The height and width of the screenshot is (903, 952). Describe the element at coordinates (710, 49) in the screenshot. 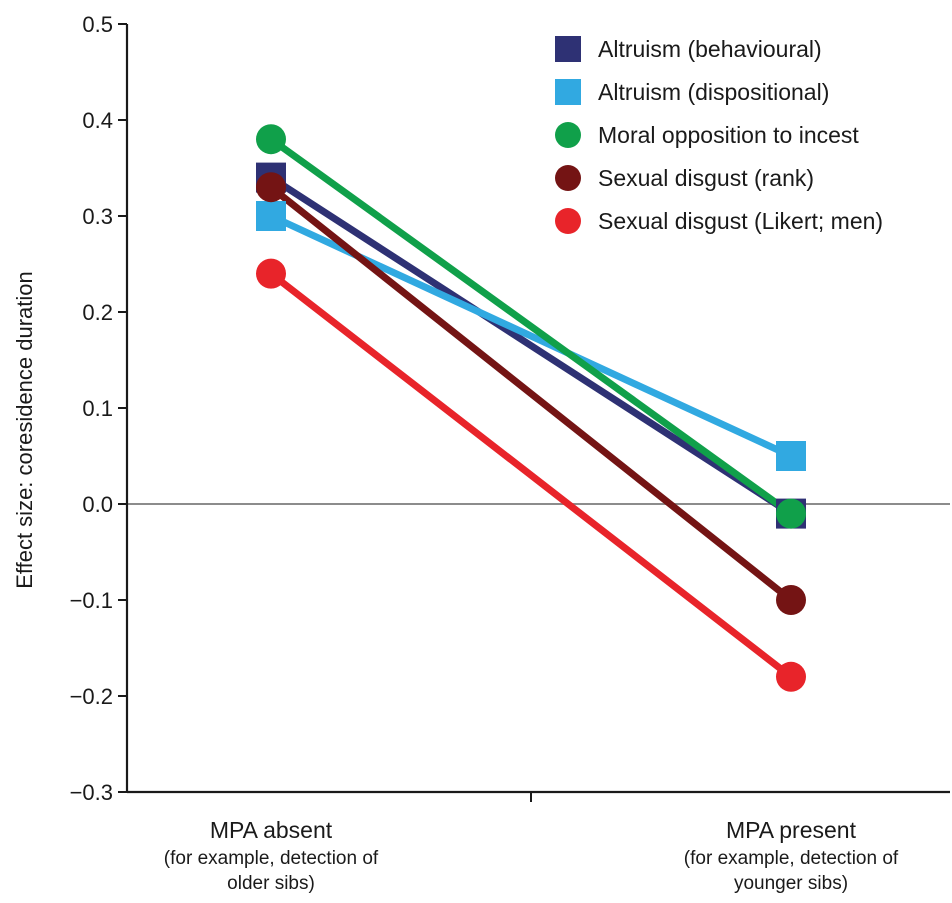

I see `legend-label: Altruism (behavioural)` at that location.